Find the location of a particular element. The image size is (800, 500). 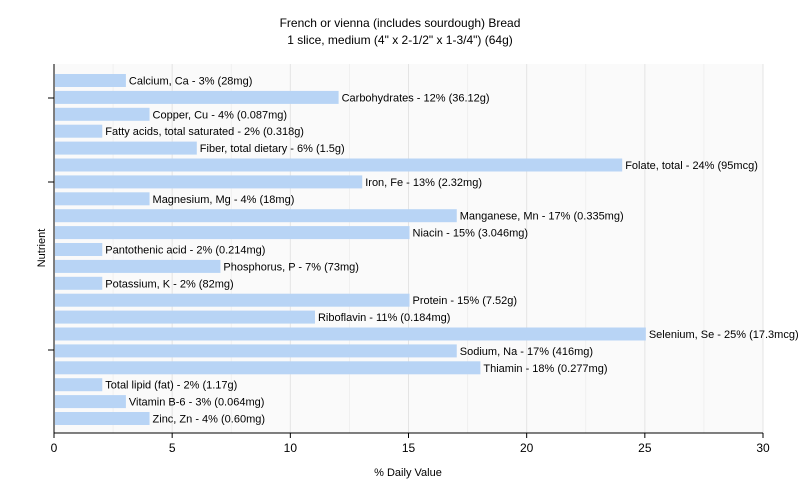

x-tick-label: 15 is located at coordinates (409, 448).